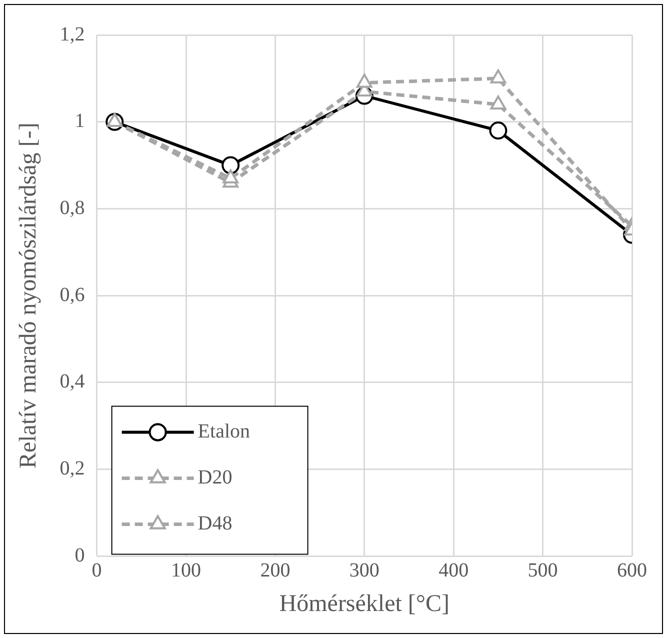  I want to click on y-tick-label: 0,2, so click(72, 469).